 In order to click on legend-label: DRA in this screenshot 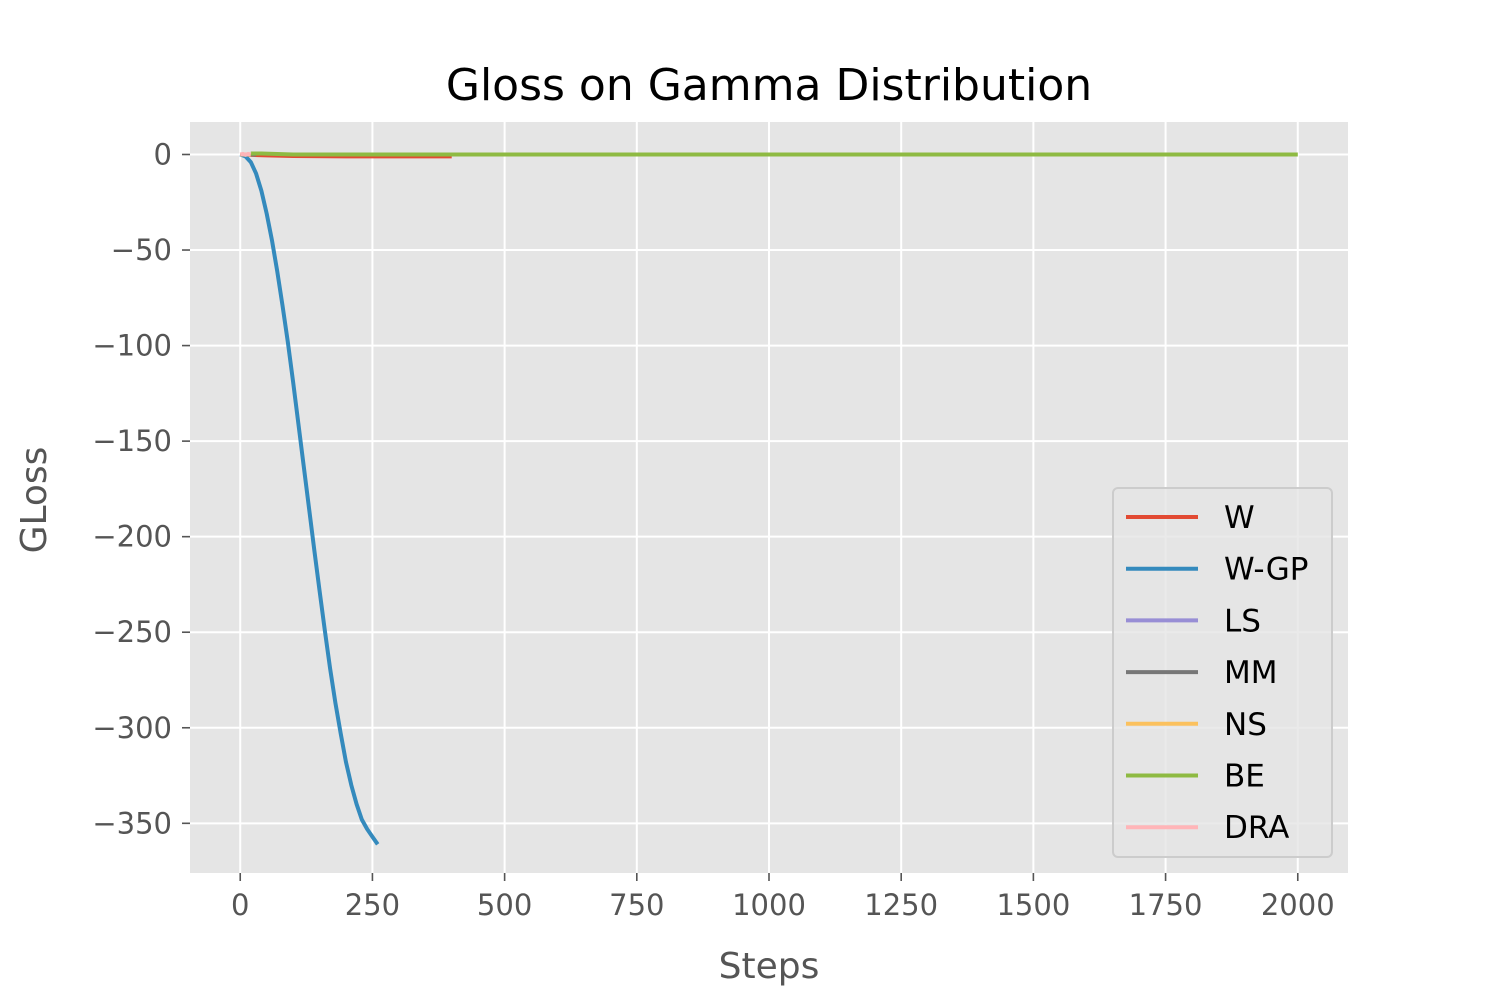, I will do `click(1256, 828)`.